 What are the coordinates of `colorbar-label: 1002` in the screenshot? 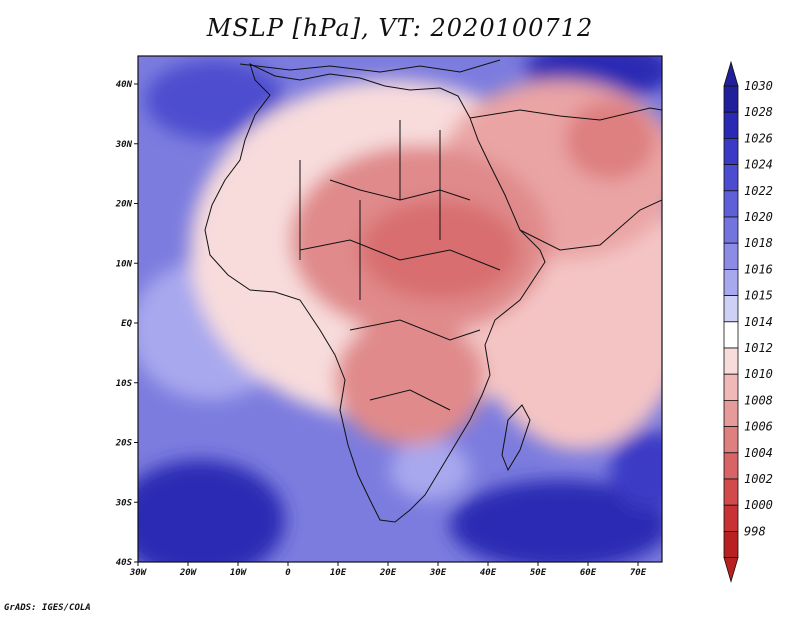 It's located at (758, 479).